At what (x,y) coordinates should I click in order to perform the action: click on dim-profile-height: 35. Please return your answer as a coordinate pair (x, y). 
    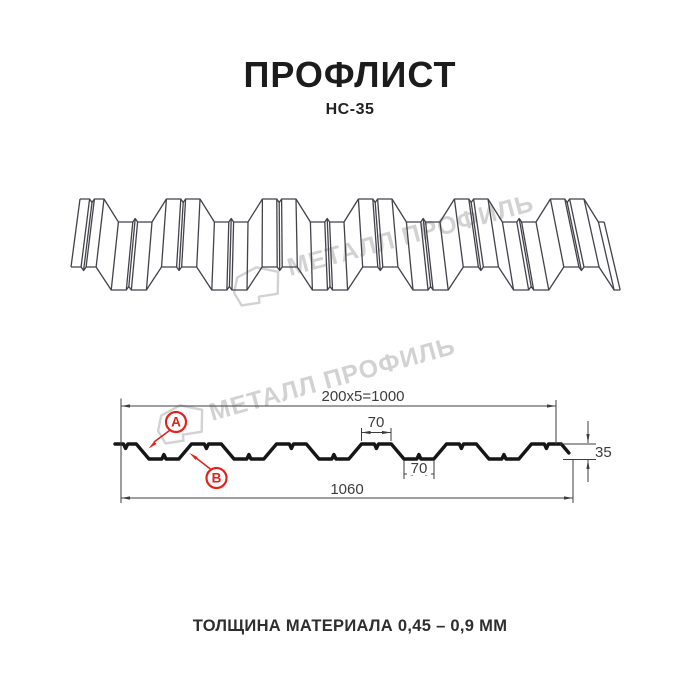
    Looking at the image, I should click on (603, 452).